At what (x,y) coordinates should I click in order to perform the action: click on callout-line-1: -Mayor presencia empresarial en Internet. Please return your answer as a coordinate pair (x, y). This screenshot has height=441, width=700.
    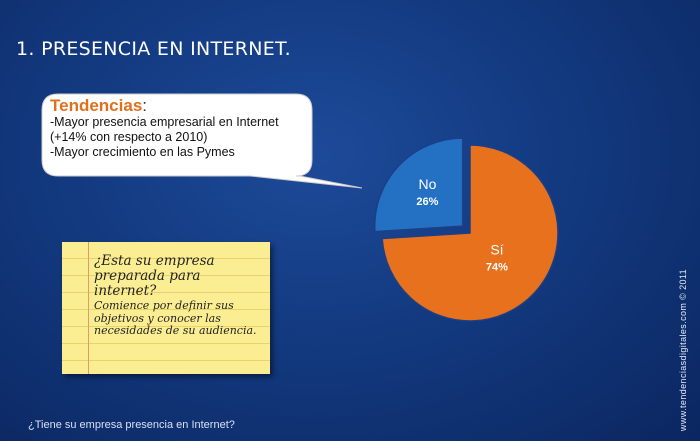
    Looking at the image, I should click on (164, 122).